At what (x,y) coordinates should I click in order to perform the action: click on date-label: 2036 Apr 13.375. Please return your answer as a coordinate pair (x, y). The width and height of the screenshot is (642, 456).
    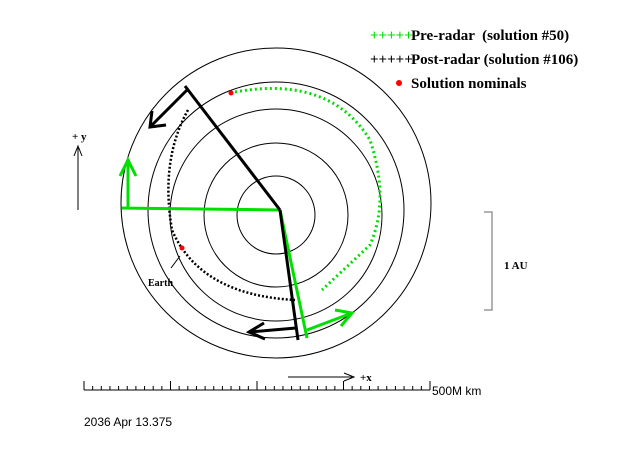
    Looking at the image, I should click on (128, 422).